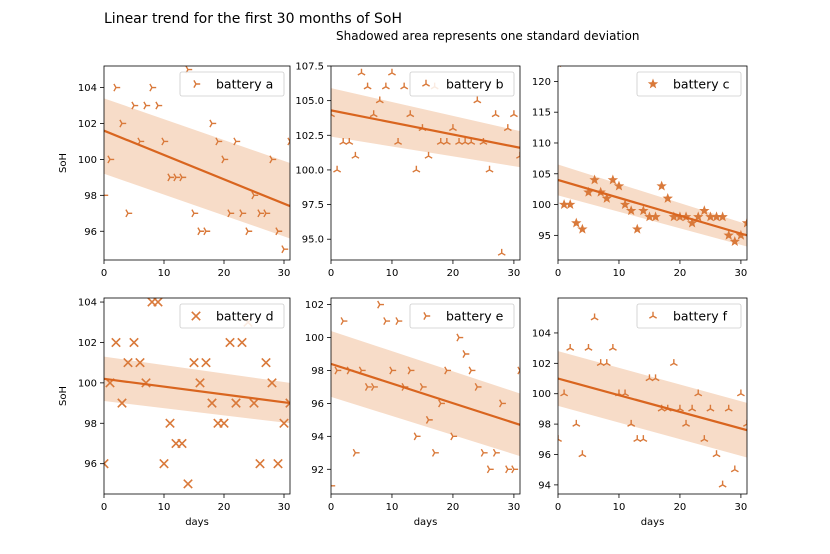 This screenshot has height=554, width=830. Describe the element at coordinates (244, 84) in the screenshot. I see `legend-label: battery a` at that location.